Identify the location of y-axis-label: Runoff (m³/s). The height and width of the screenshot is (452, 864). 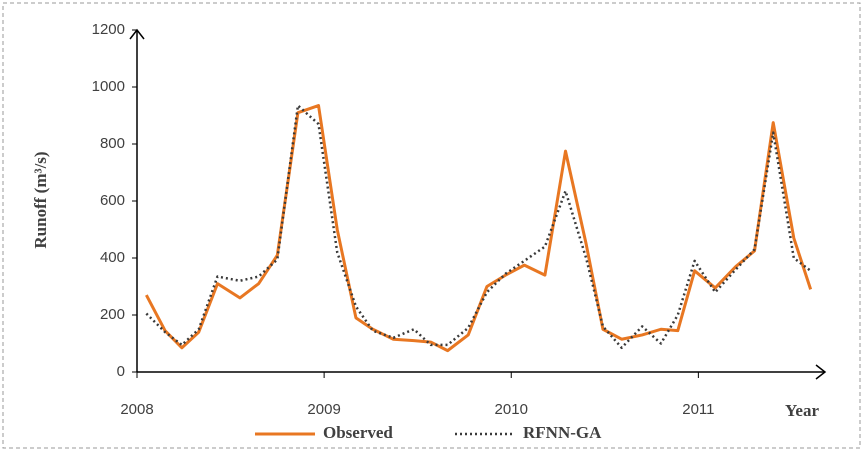
(40, 199).